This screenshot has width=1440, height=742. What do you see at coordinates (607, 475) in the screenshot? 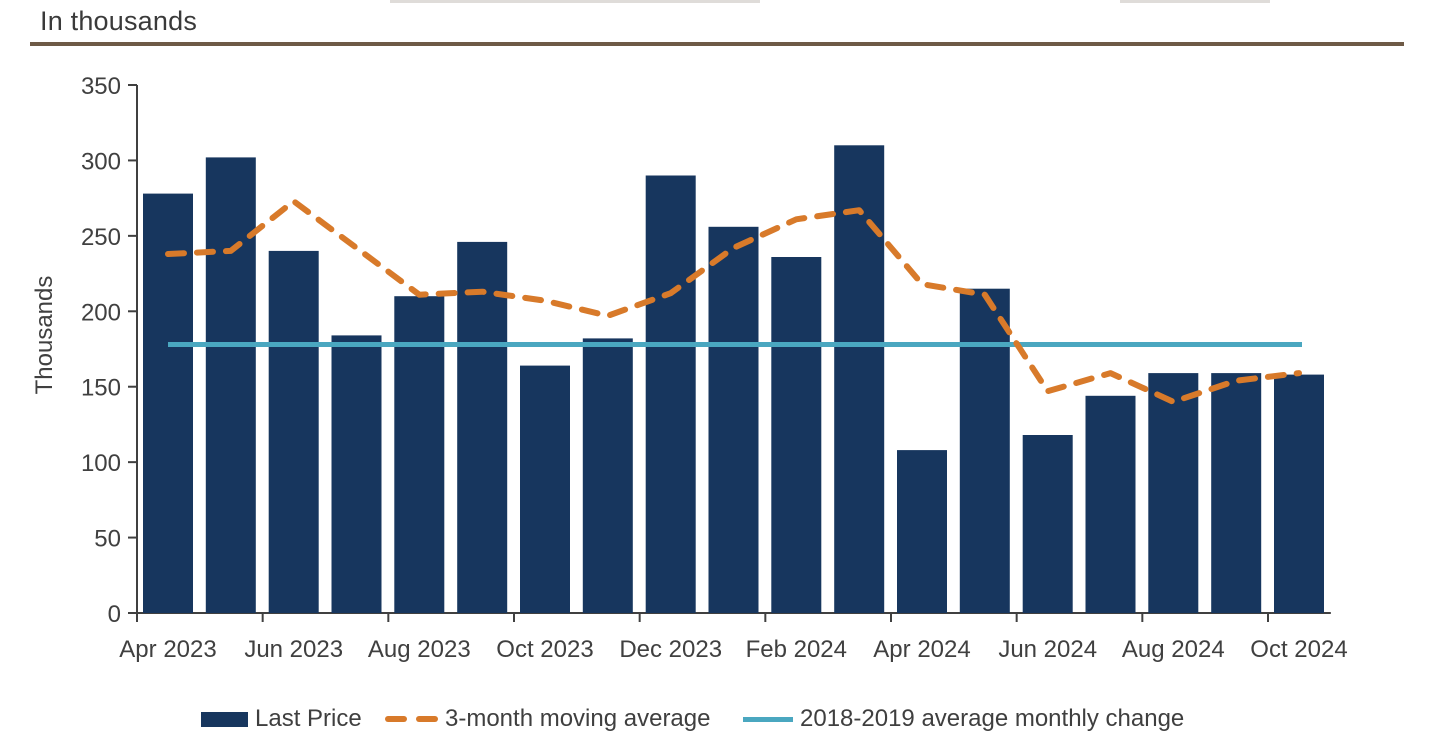
I see `bar-nov-2023` at bounding box center [607, 475].